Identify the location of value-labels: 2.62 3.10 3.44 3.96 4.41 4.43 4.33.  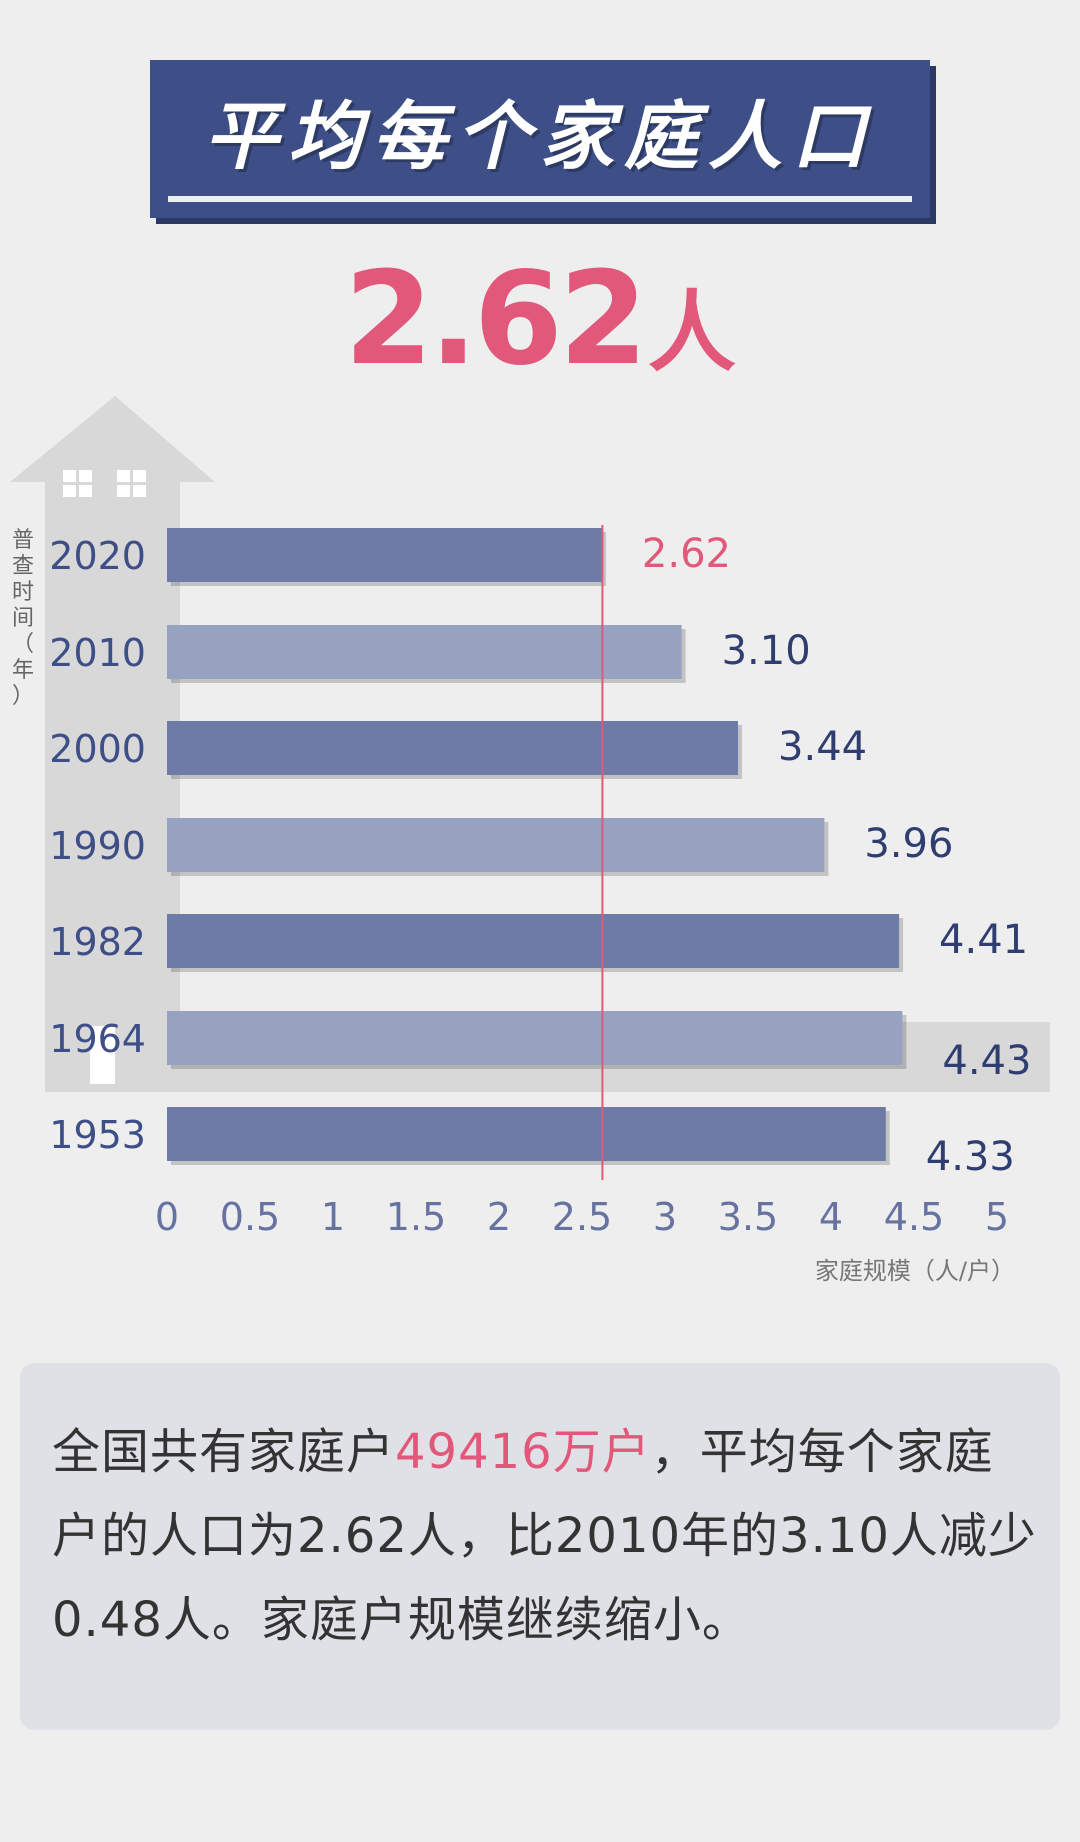
(837, 855).